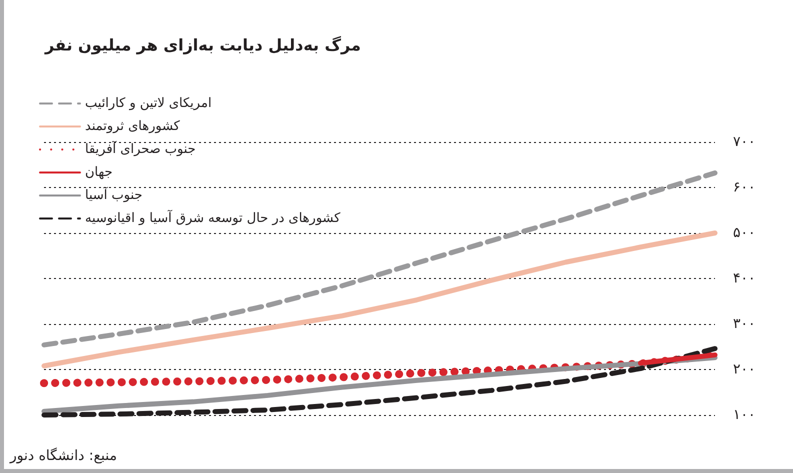 This screenshot has height=473, width=793. What do you see at coordinates (744, 233) in the screenshot?
I see `y-tick-label: ۵۰۰` at bounding box center [744, 233].